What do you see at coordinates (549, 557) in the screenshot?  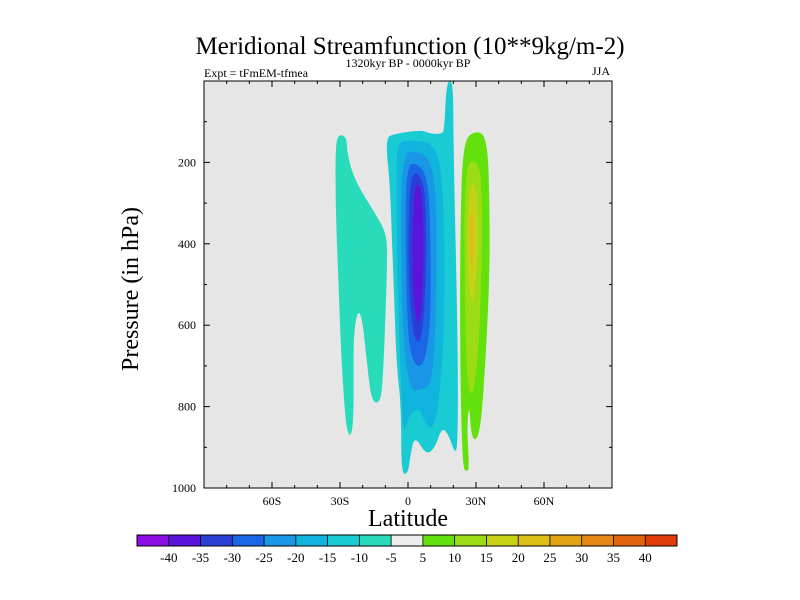 I see `colorbar-level-label: 25` at bounding box center [549, 557].